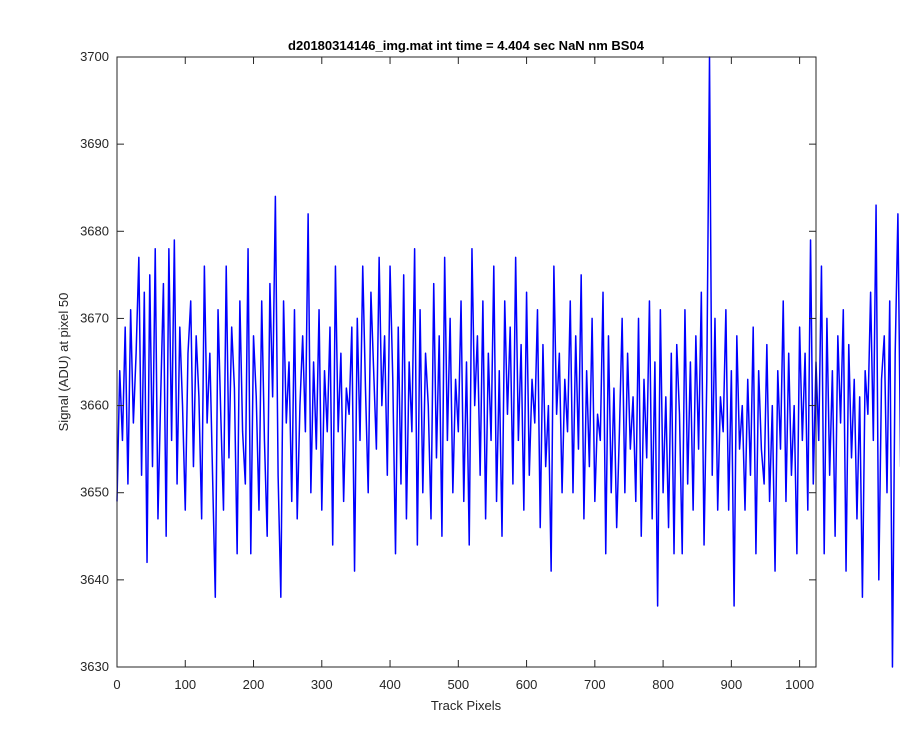 The width and height of the screenshot is (900, 750). Describe the element at coordinates (390, 684) in the screenshot. I see `x-tick-label: 400` at that location.